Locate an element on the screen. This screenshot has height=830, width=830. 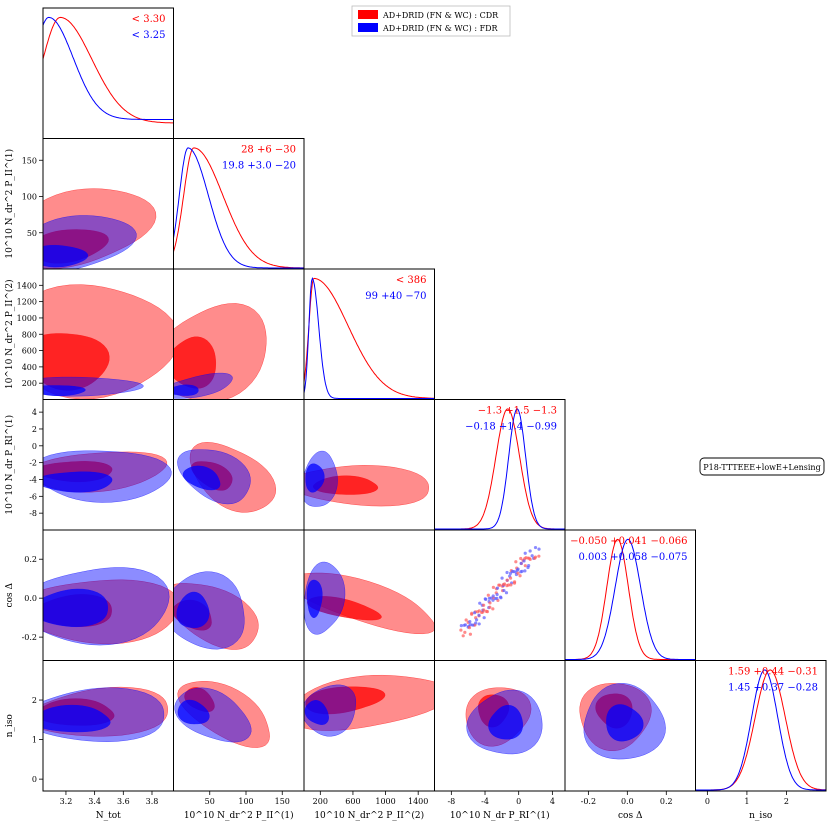
y-tick-label: 1 is located at coordinates (34, 740).